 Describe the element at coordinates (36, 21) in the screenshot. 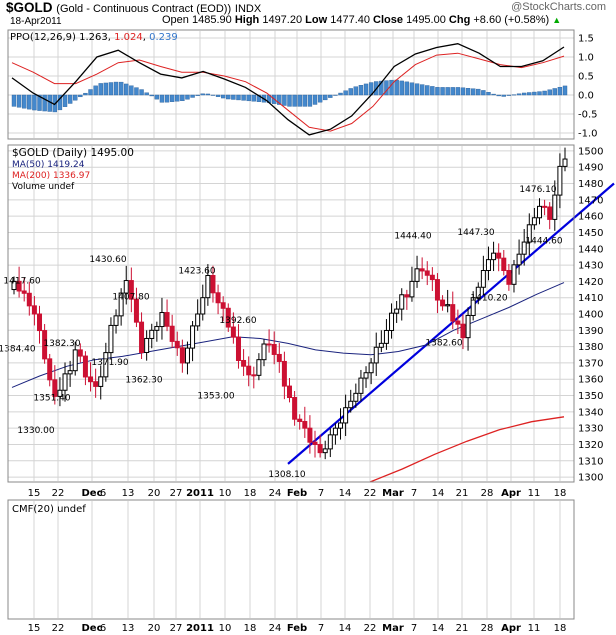

I see `date-label: 18-Apr2011` at that location.